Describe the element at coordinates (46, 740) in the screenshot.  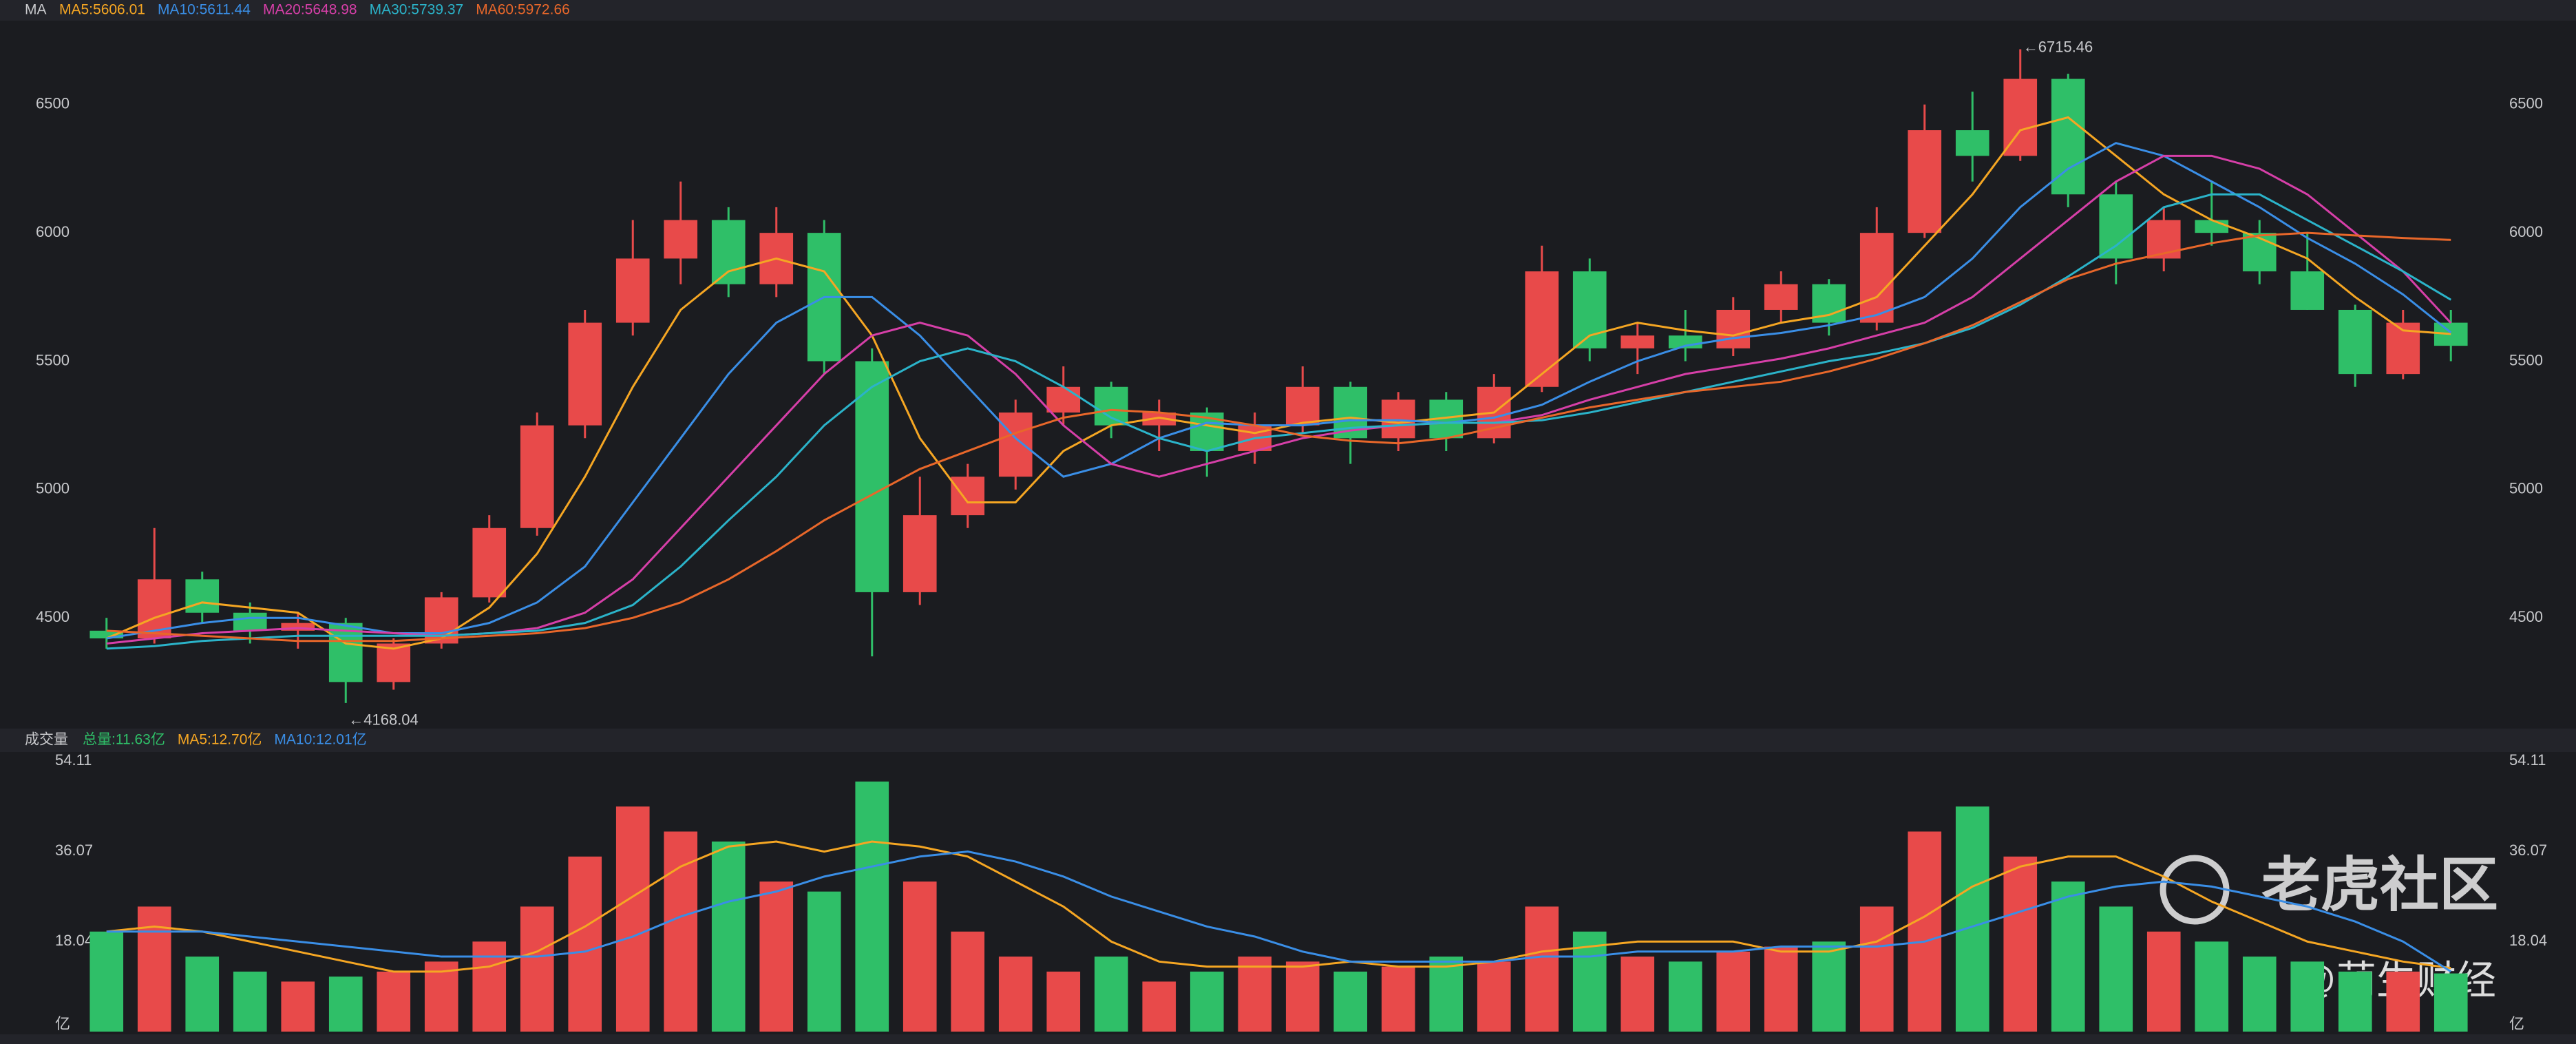
I see `volume-title: 成交量` at that location.